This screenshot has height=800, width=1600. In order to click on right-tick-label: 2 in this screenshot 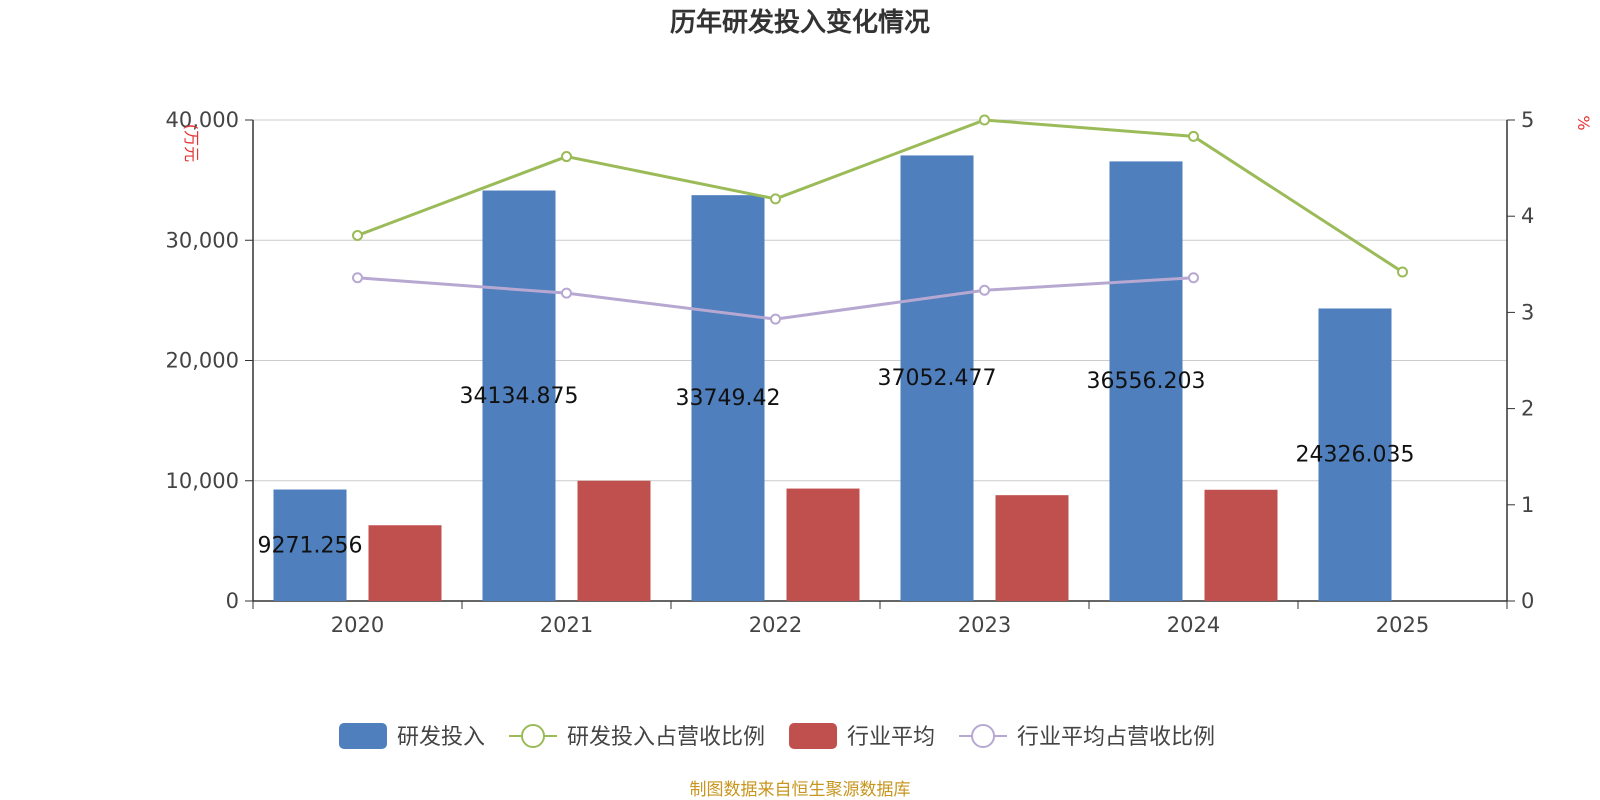, I will do `click(1527, 409)`.